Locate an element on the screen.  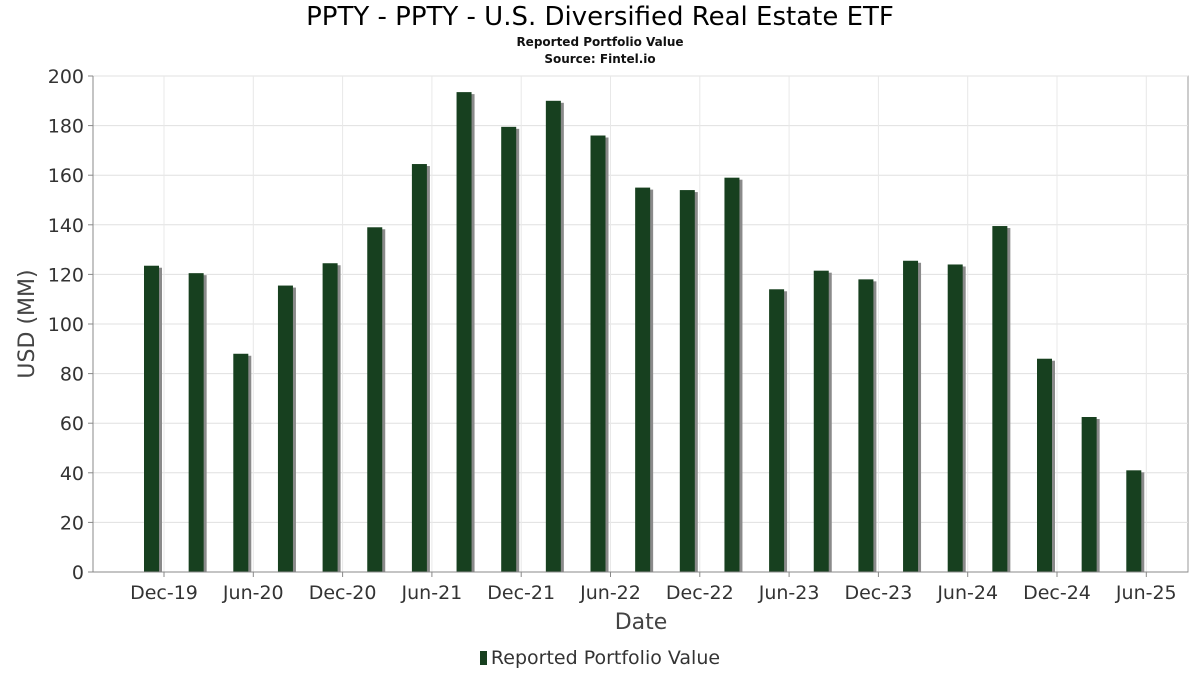
x-tick-label: Jun-24 is located at coordinates (967, 593).